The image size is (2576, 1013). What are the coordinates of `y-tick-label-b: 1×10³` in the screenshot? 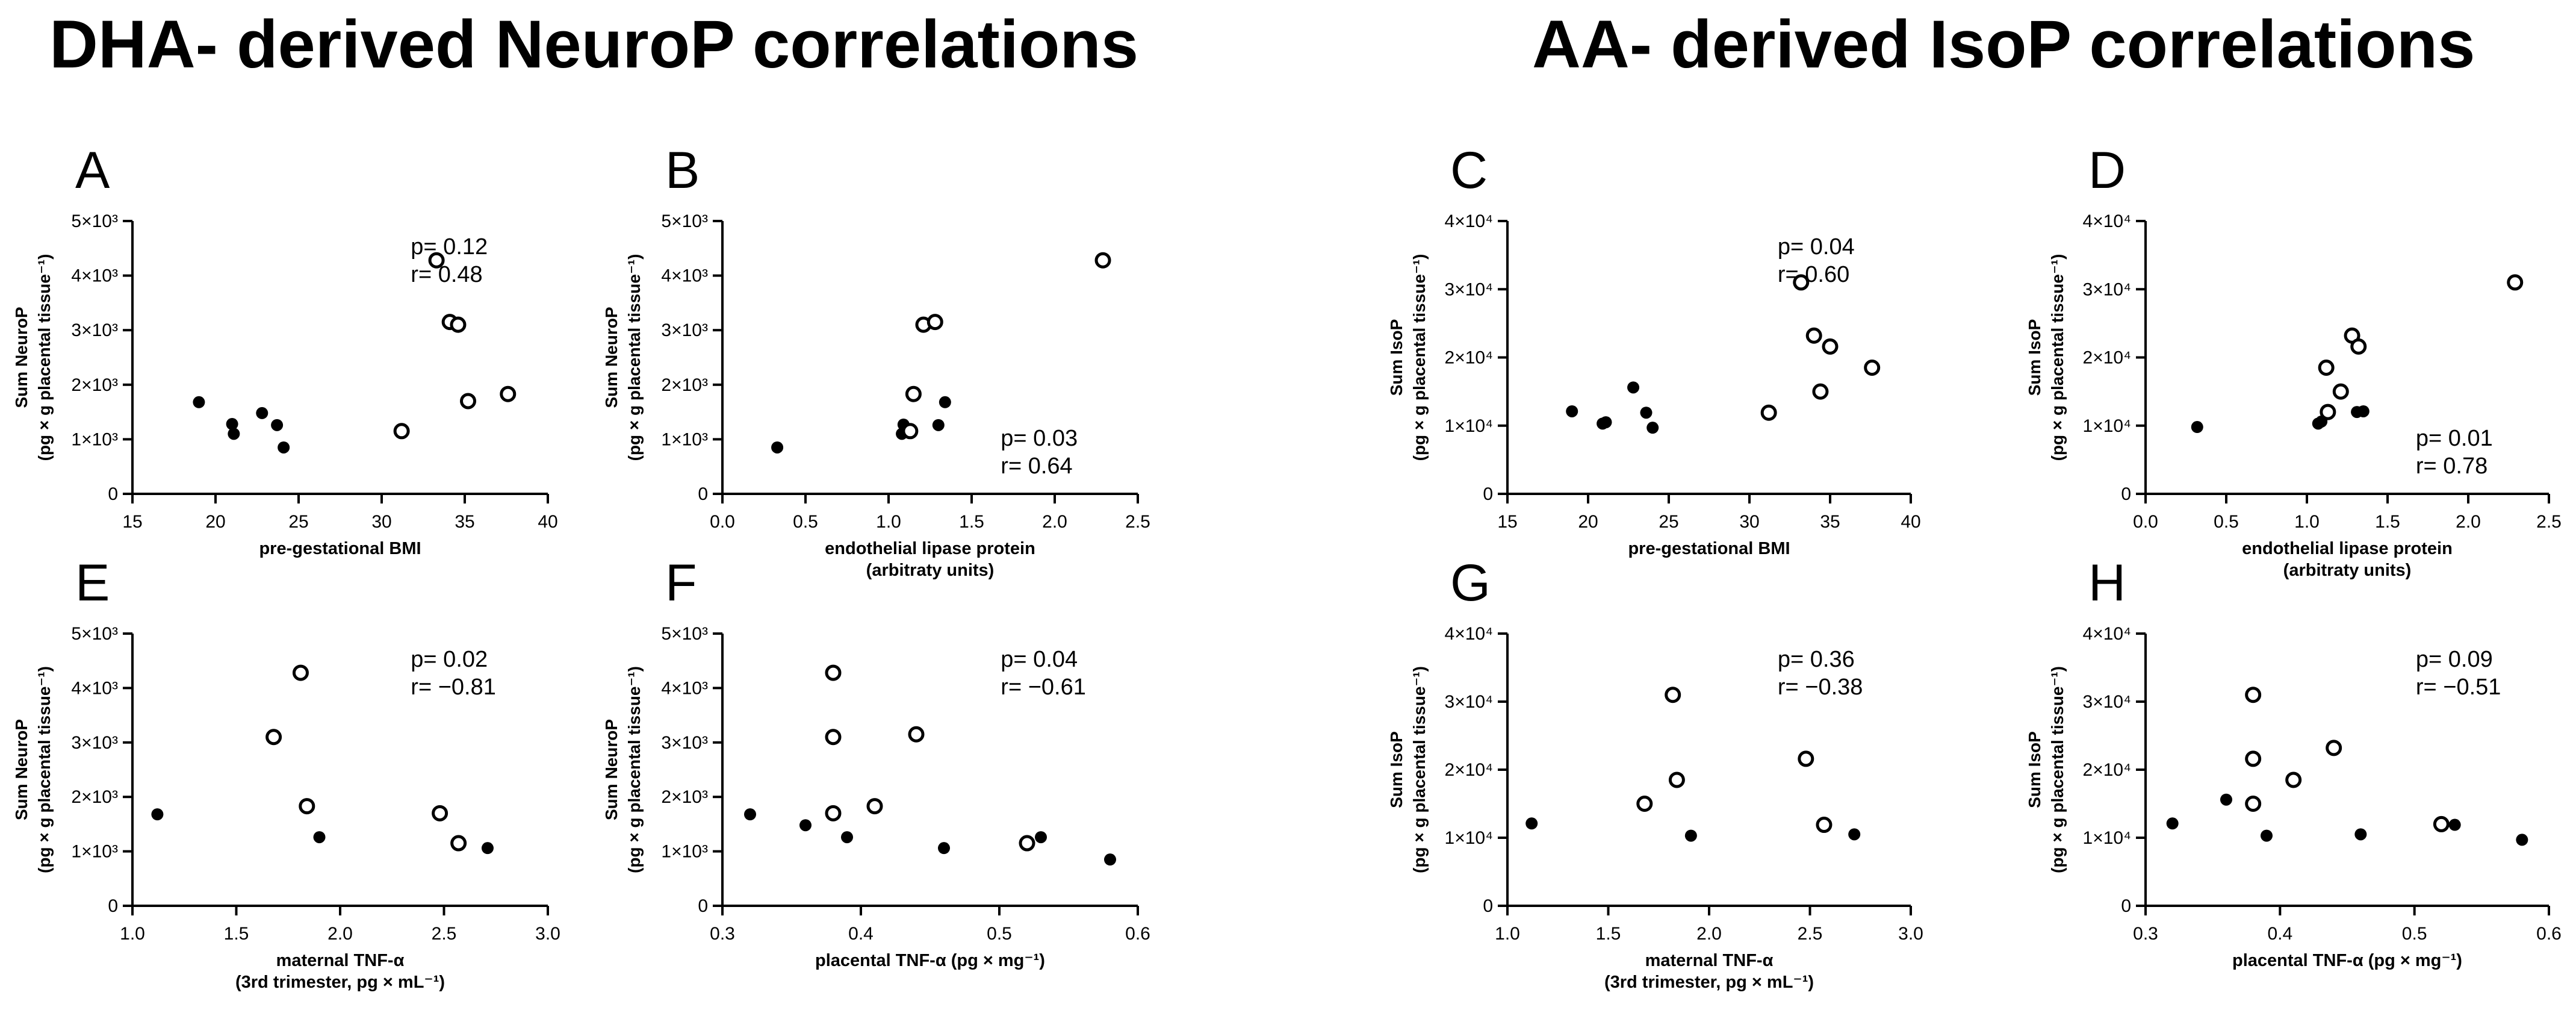 It's located at (684, 439).